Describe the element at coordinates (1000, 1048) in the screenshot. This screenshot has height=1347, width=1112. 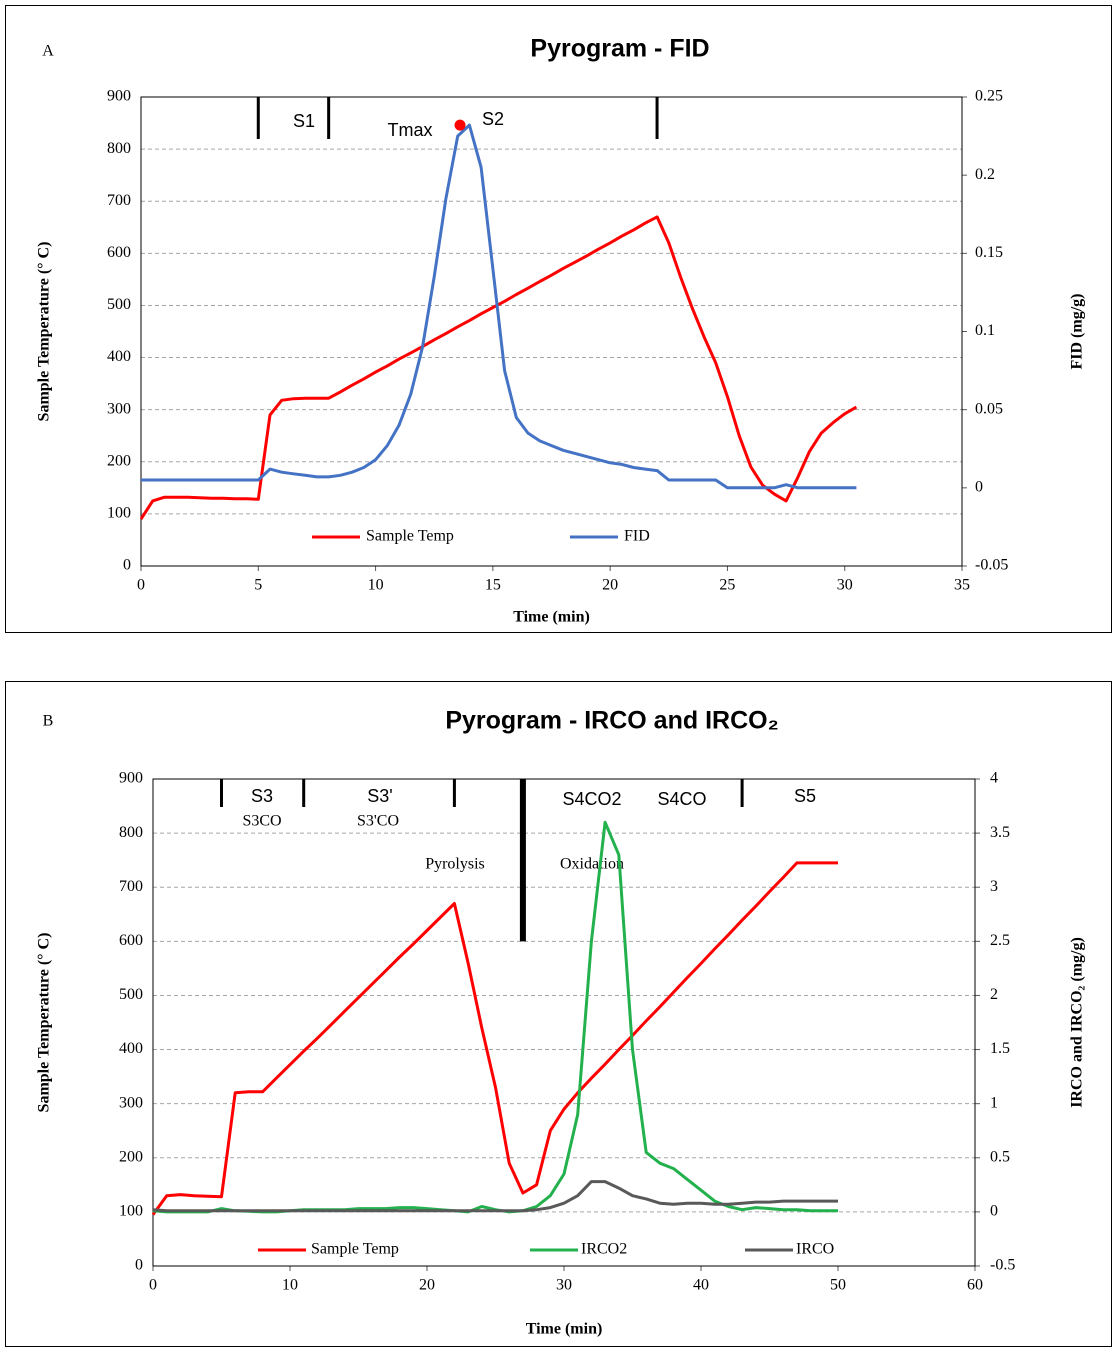
I see `y2-tick-label: 1.5` at that location.